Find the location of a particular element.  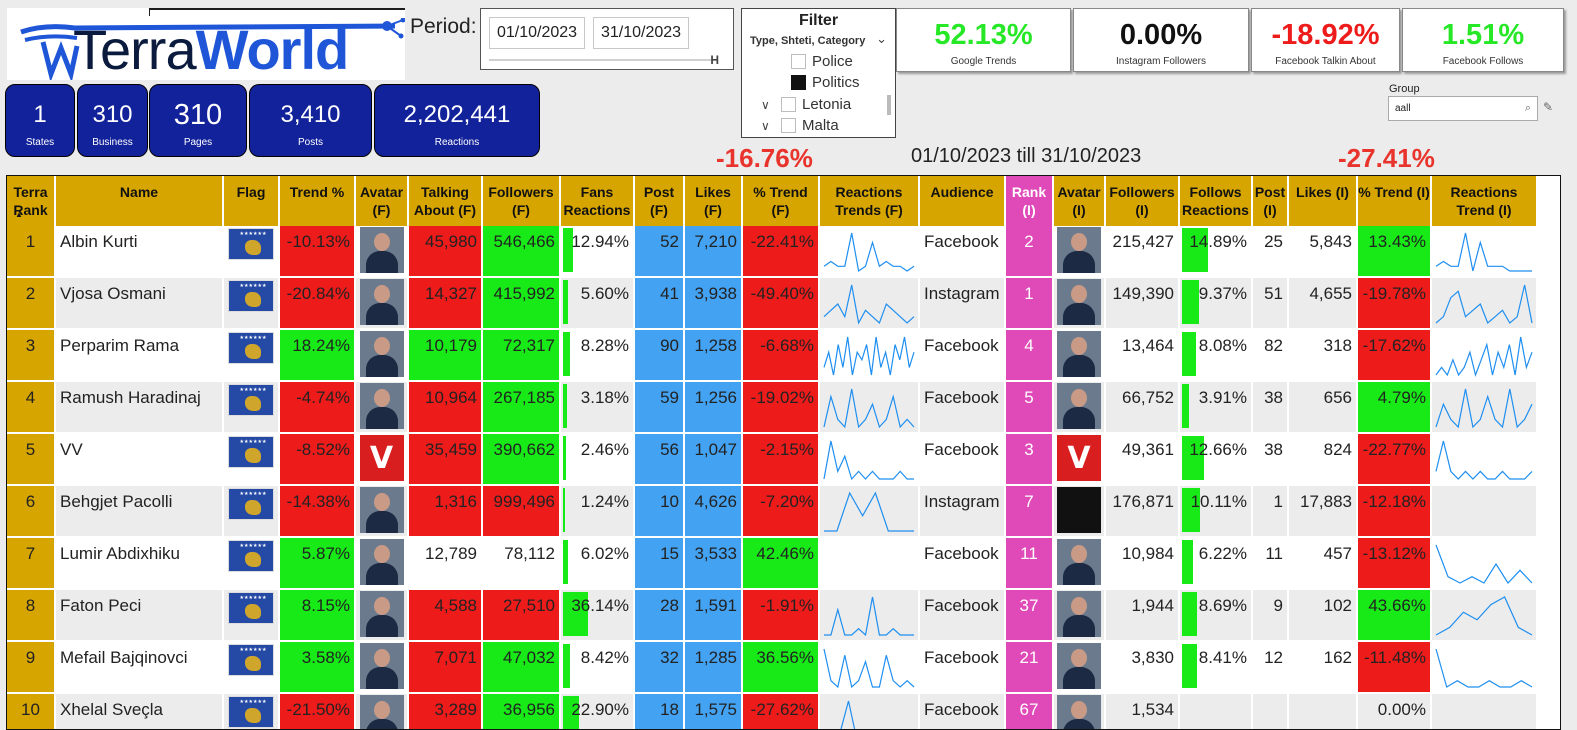

column-header-followers-f: Followers (F) is located at coordinates (522, 201).